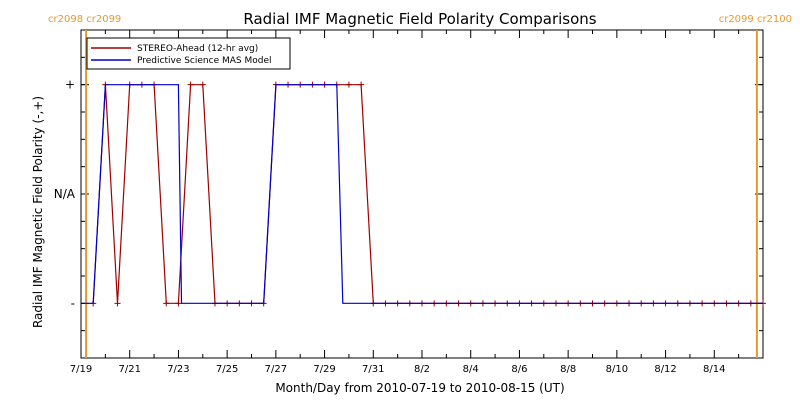 Image resolution: width=800 pixels, height=400 pixels. I want to click on carrington-marker-label: cr2099 cr2100, so click(755, 19).